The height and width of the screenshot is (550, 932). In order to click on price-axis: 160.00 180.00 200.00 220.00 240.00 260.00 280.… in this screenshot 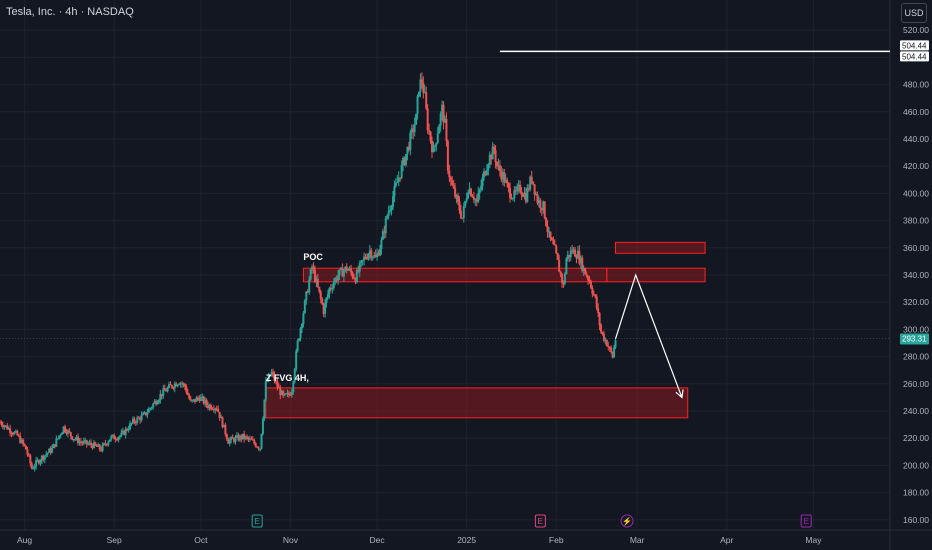, I will do `click(914, 275)`.